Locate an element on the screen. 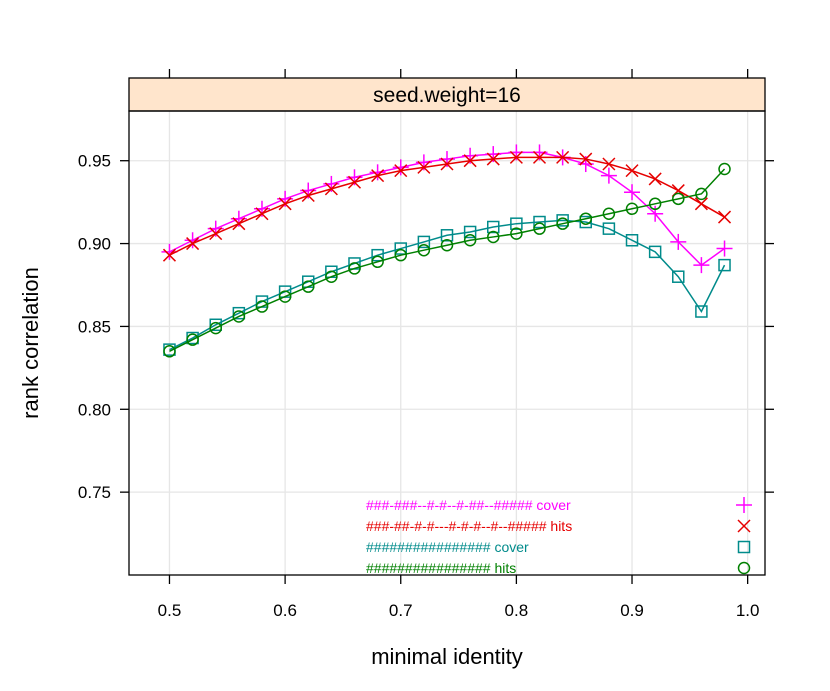 This screenshot has height=691, width=830. y-axis-title: rank correlation is located at coordinates (30, 343).